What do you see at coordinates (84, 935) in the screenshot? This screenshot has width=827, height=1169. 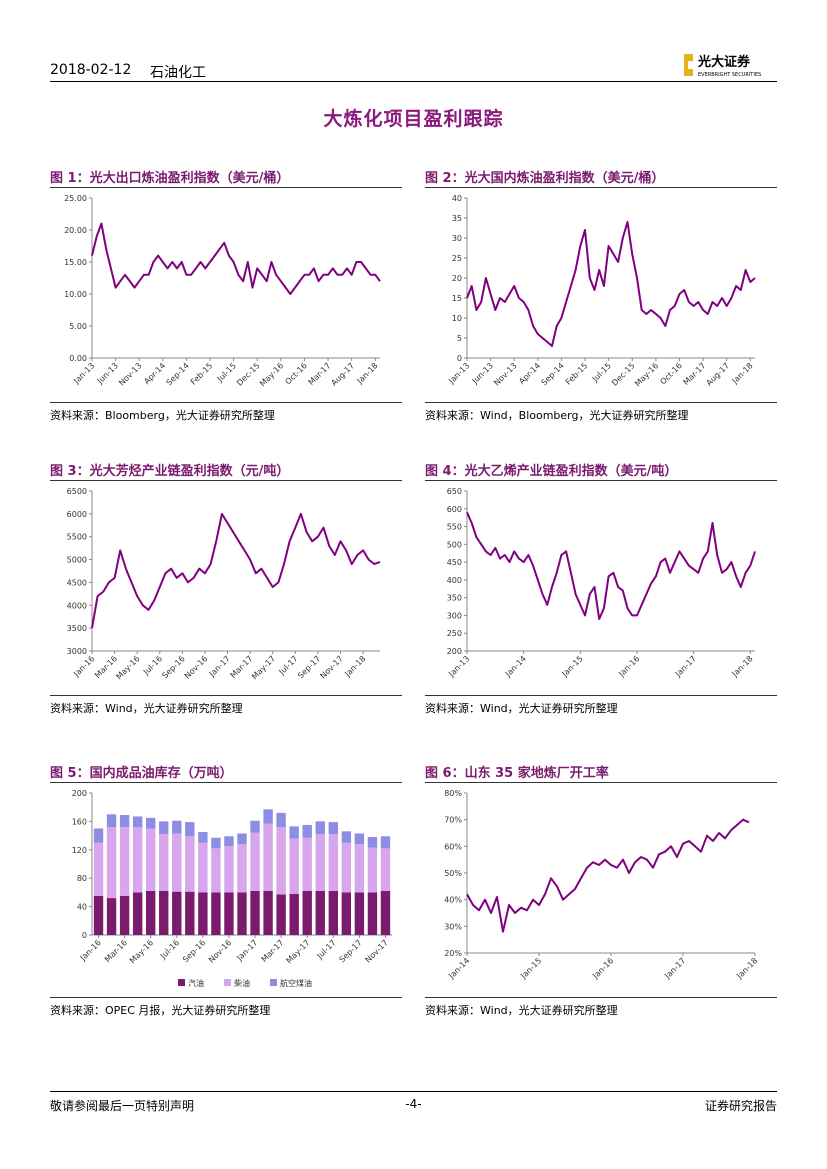 I see `y-tick-label: 0` at bounding box center [84, 935].